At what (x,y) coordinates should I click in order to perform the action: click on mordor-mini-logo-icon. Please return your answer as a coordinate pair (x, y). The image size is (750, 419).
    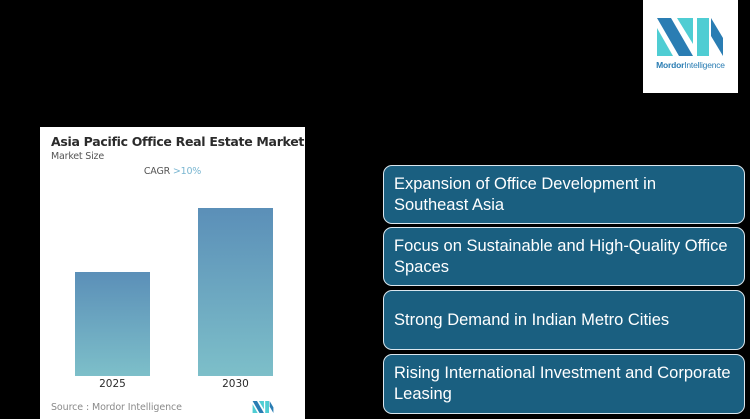
    Looking at the image, I should click on (263, 407).